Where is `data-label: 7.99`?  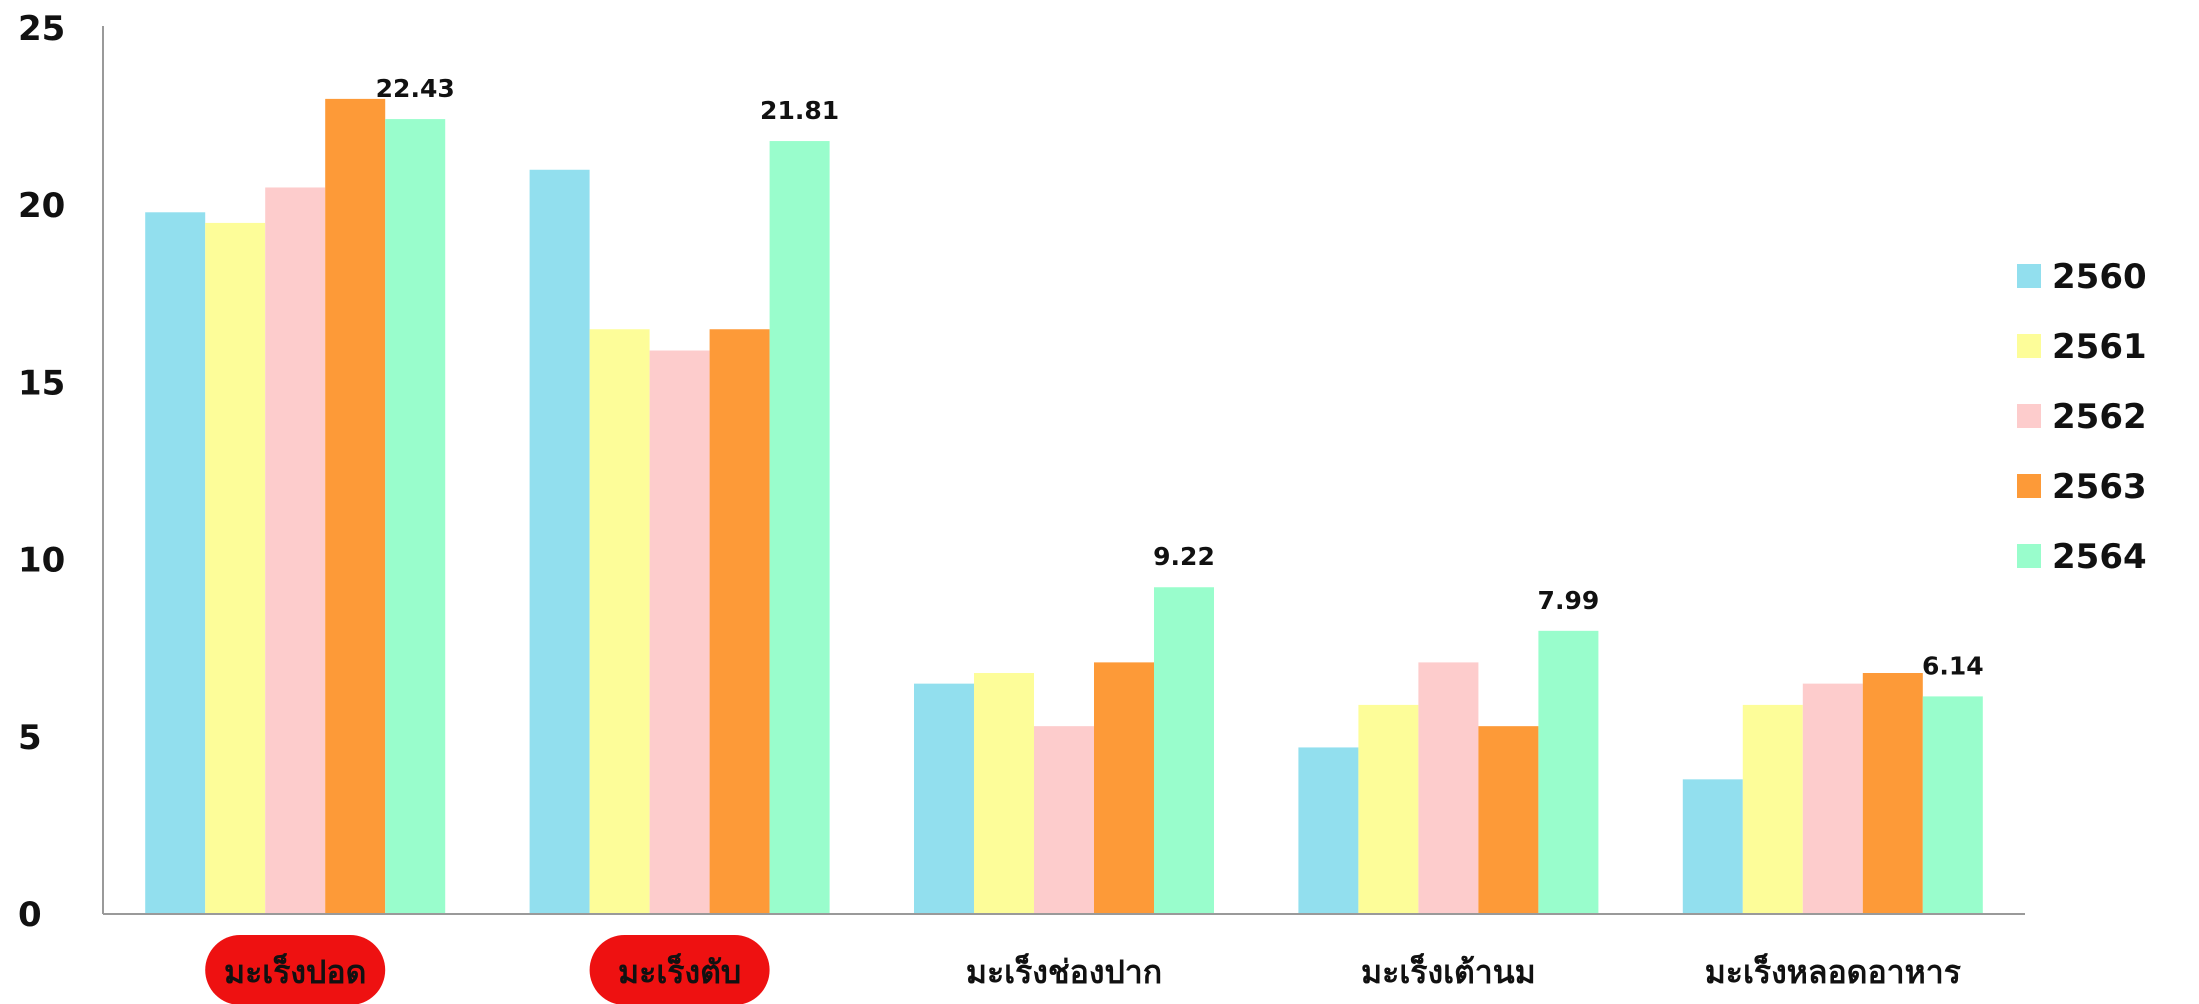 data-label: 7.99 is located at coordinates (1569, 600).